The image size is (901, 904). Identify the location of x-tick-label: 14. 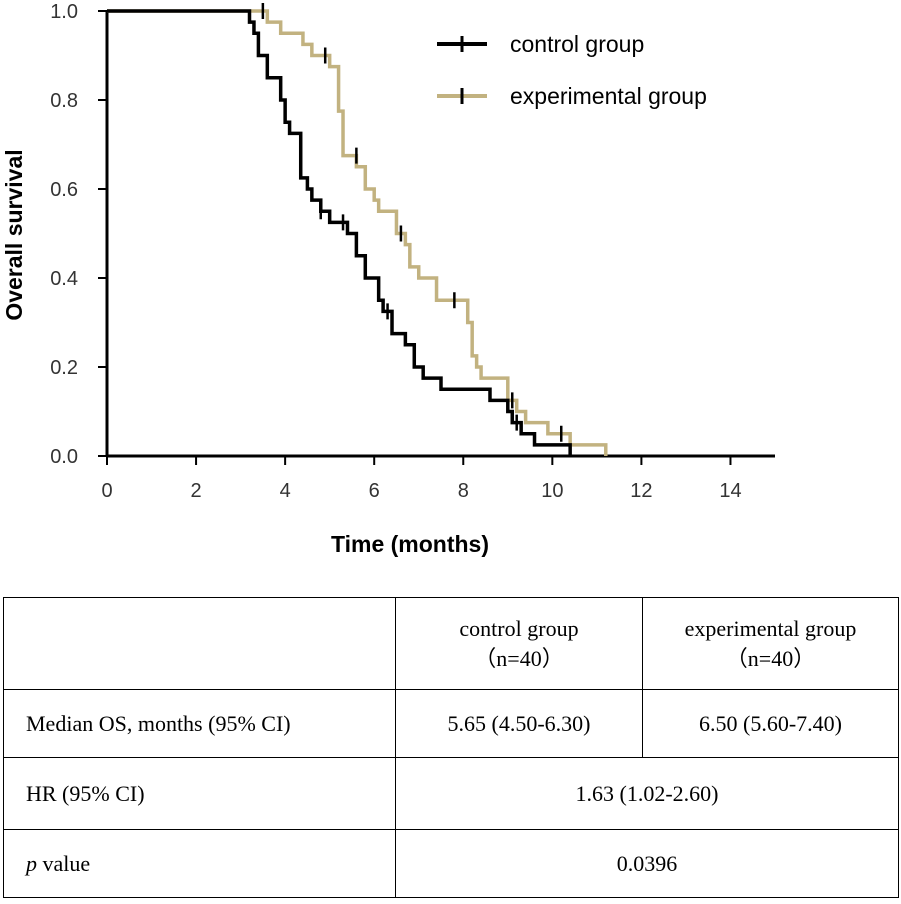
(730, 491).